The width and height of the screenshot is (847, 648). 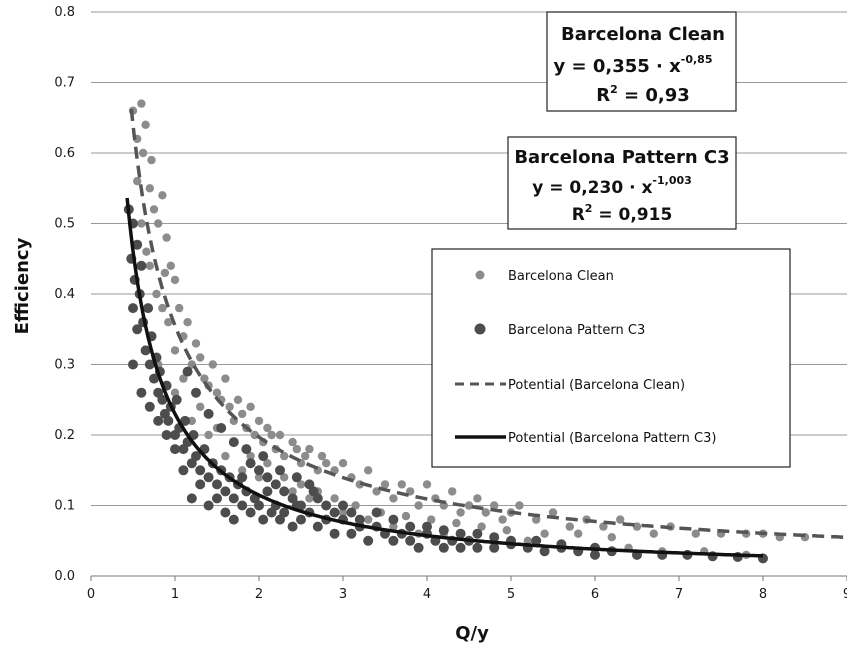 What do you see at coordinates (561, 276) in the screenshot?
I see `legend-label-clean: Barcelona Clean` at bounding box center [561, 276].